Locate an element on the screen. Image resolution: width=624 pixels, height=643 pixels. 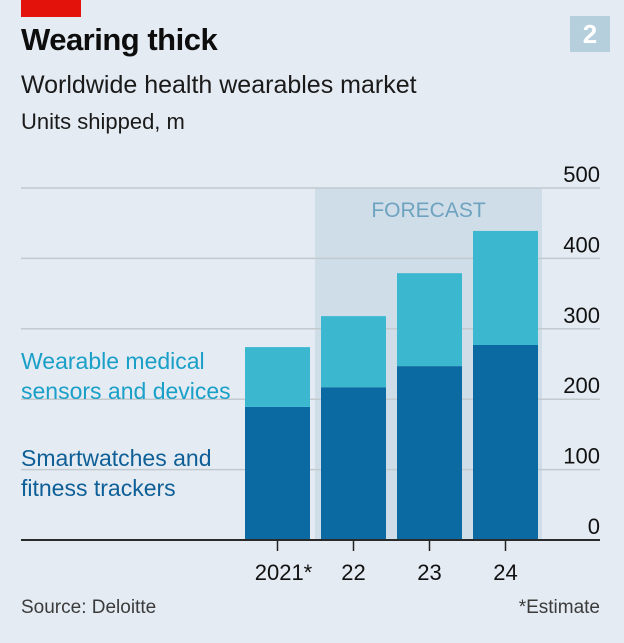
forecast-label: FORECAST is located at coordinates (428, 210).